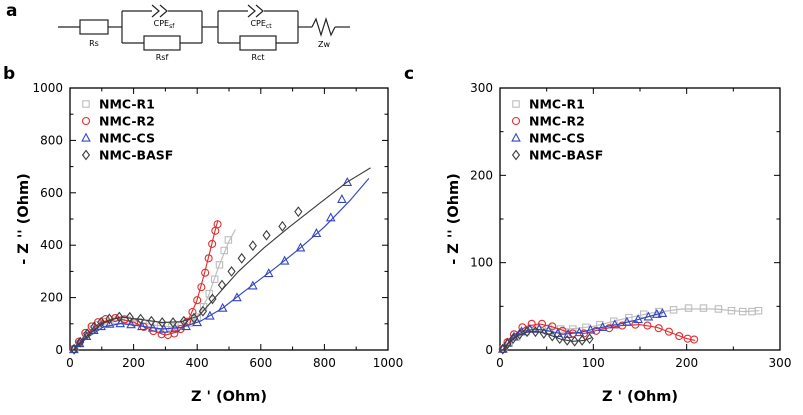 The image size is (803, 415). What do you see at coordinates (257, 57) in the screenshot?
I see `label-rct: Rct` at bounding box center [257, 57].